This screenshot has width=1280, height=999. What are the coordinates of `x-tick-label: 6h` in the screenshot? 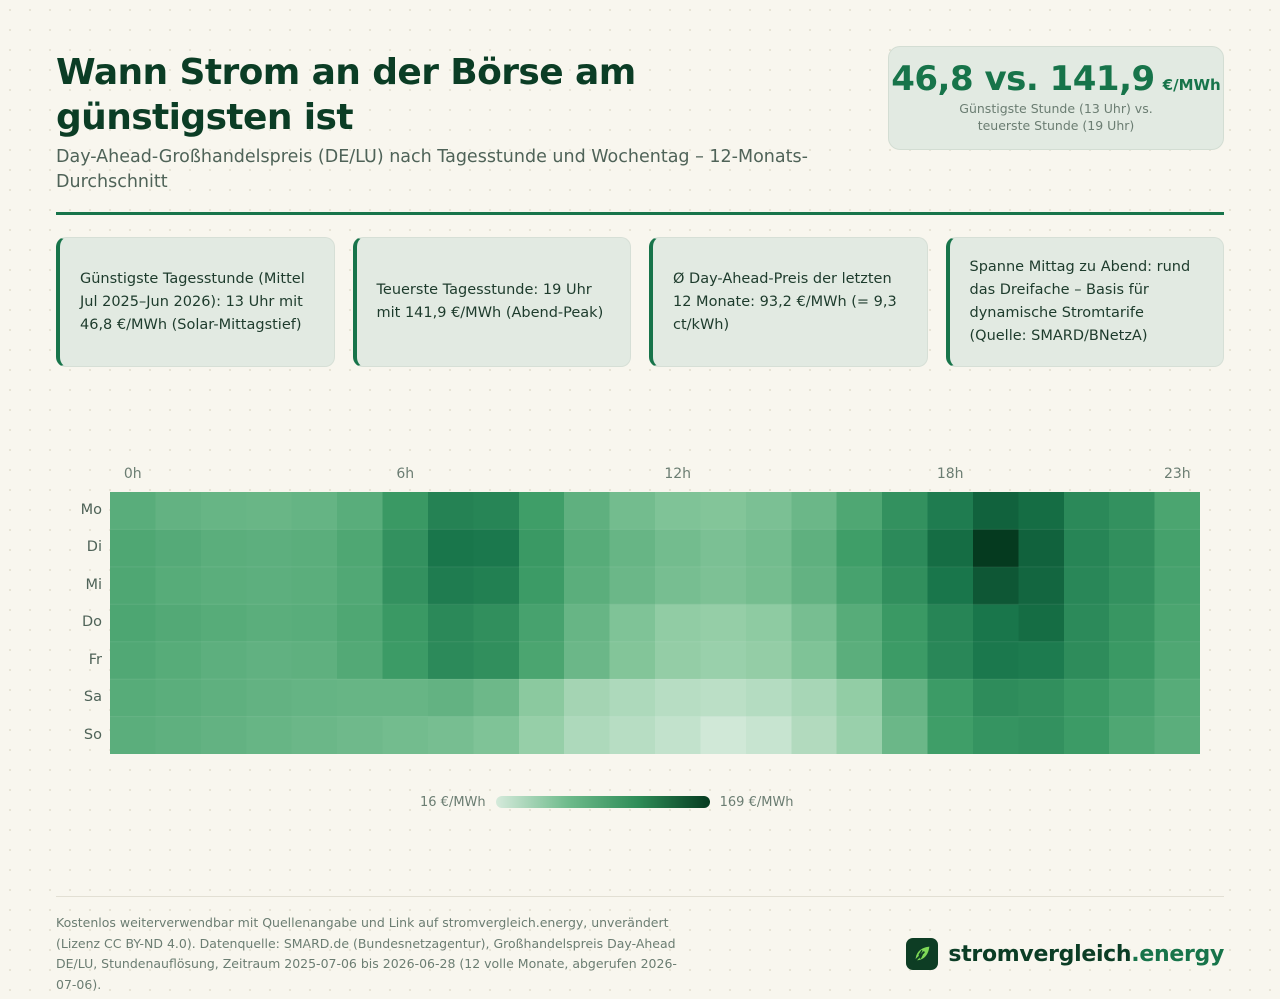 It's located at (405, 474).